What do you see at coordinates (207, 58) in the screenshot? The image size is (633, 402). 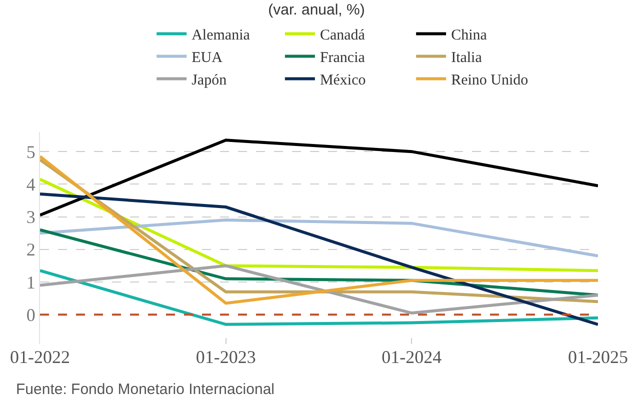 I see `legend-label: EUA` at bounding box center [207, 58].